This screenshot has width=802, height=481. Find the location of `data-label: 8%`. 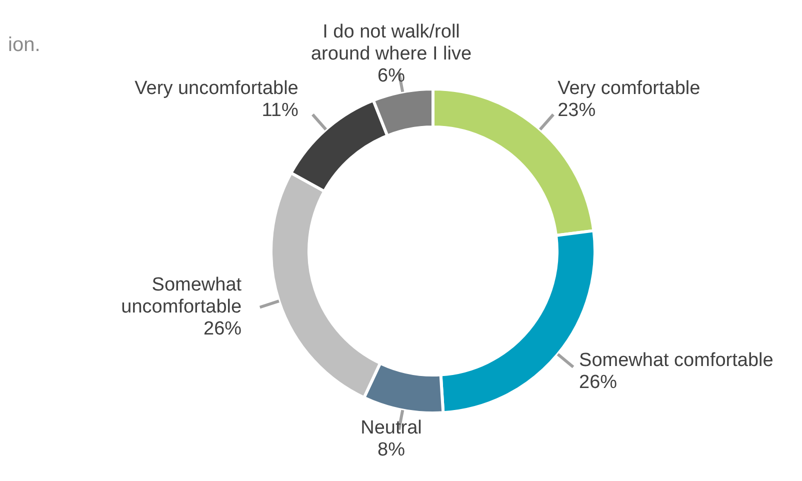

data-label: 8% is located at coordinates (392, 450).